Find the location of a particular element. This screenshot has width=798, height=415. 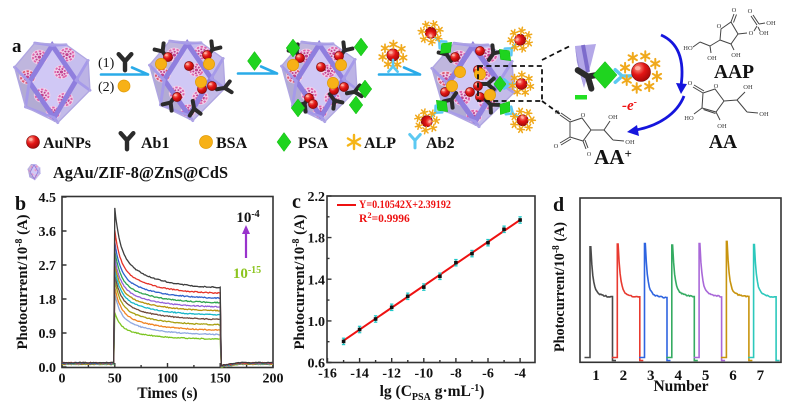

svg-text: 3.6 is located at coordinates (48, 232).